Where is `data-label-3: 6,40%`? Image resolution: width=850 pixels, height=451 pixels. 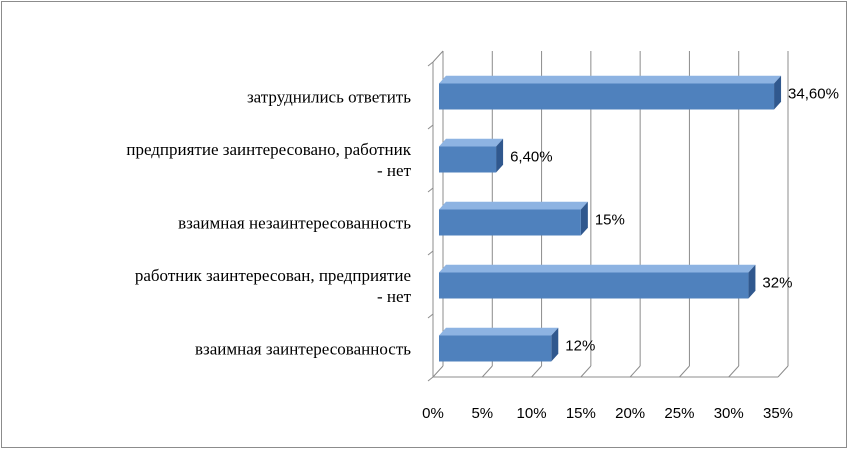 data-label-3: 6,40% is located at coordinates (531, 157).